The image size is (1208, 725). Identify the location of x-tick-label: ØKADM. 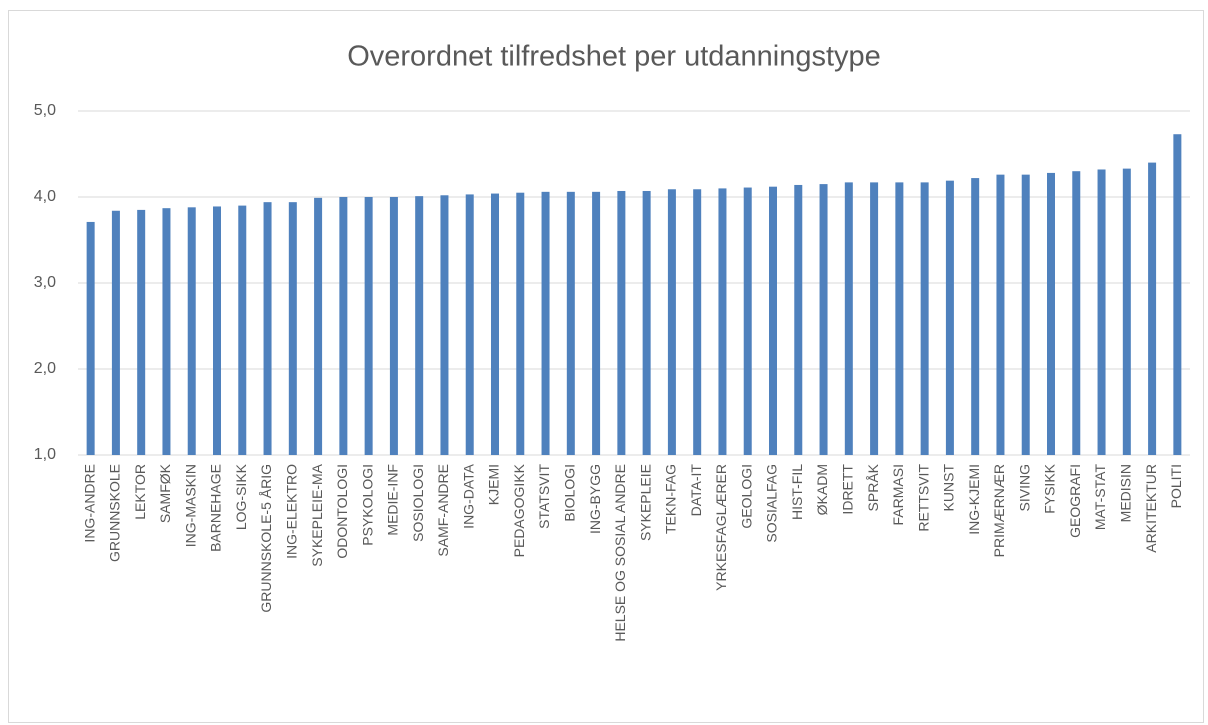
(822, 489).